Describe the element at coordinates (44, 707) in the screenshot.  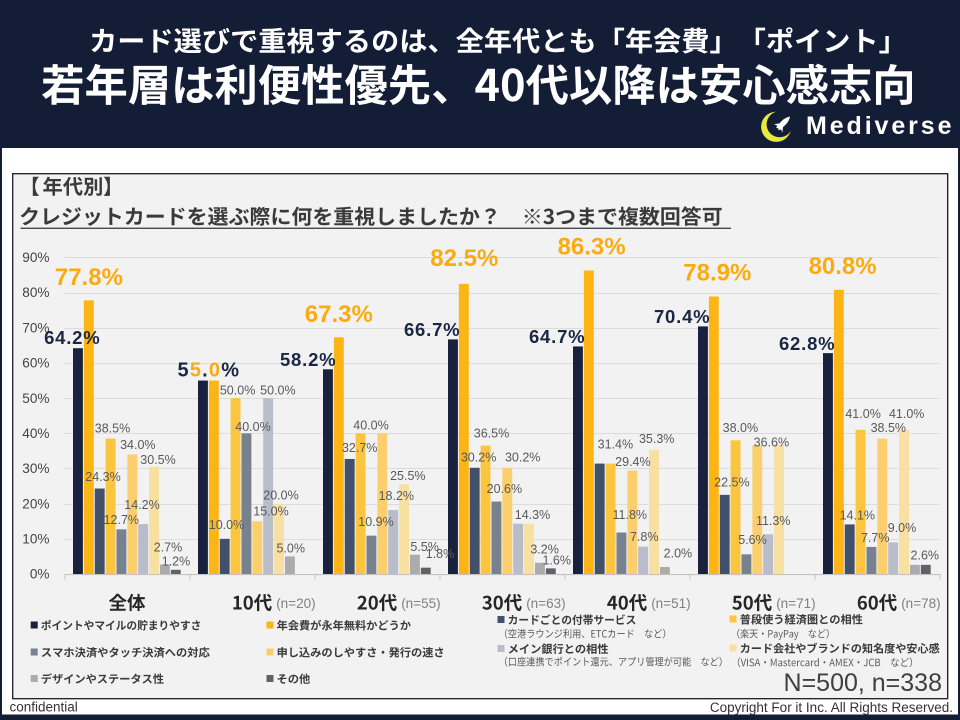
I see `svg-text: confidential` at that location.